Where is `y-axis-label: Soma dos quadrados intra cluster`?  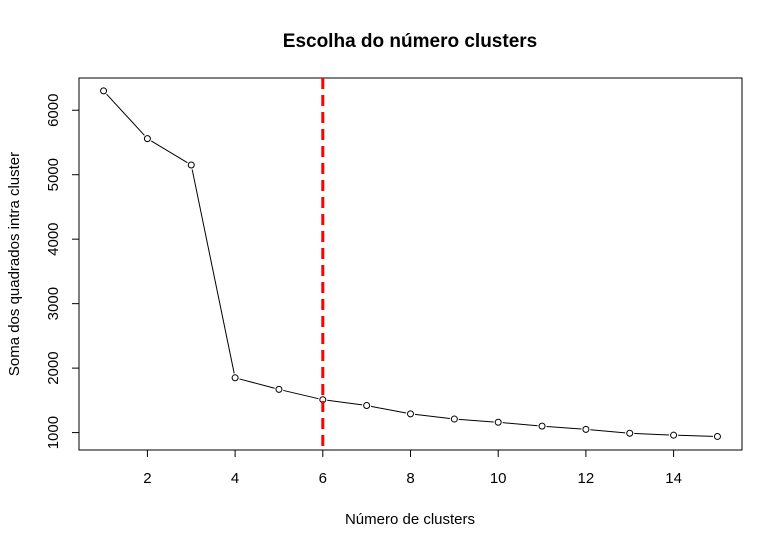
y-axis-label: Soma dos quadrados intra cluster is located at coordinates (14, 264).